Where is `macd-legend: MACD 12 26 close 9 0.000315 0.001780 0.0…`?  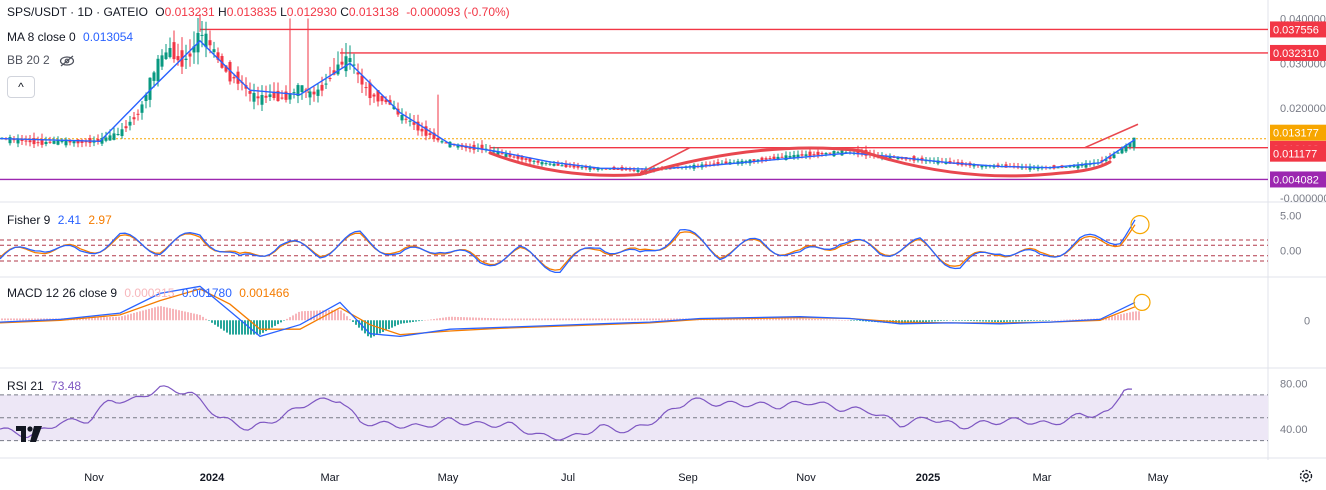
macd-legend: MACD 12 26 close 9 0.000315 0.001780 0.0… is located at coordinates (148, 293).